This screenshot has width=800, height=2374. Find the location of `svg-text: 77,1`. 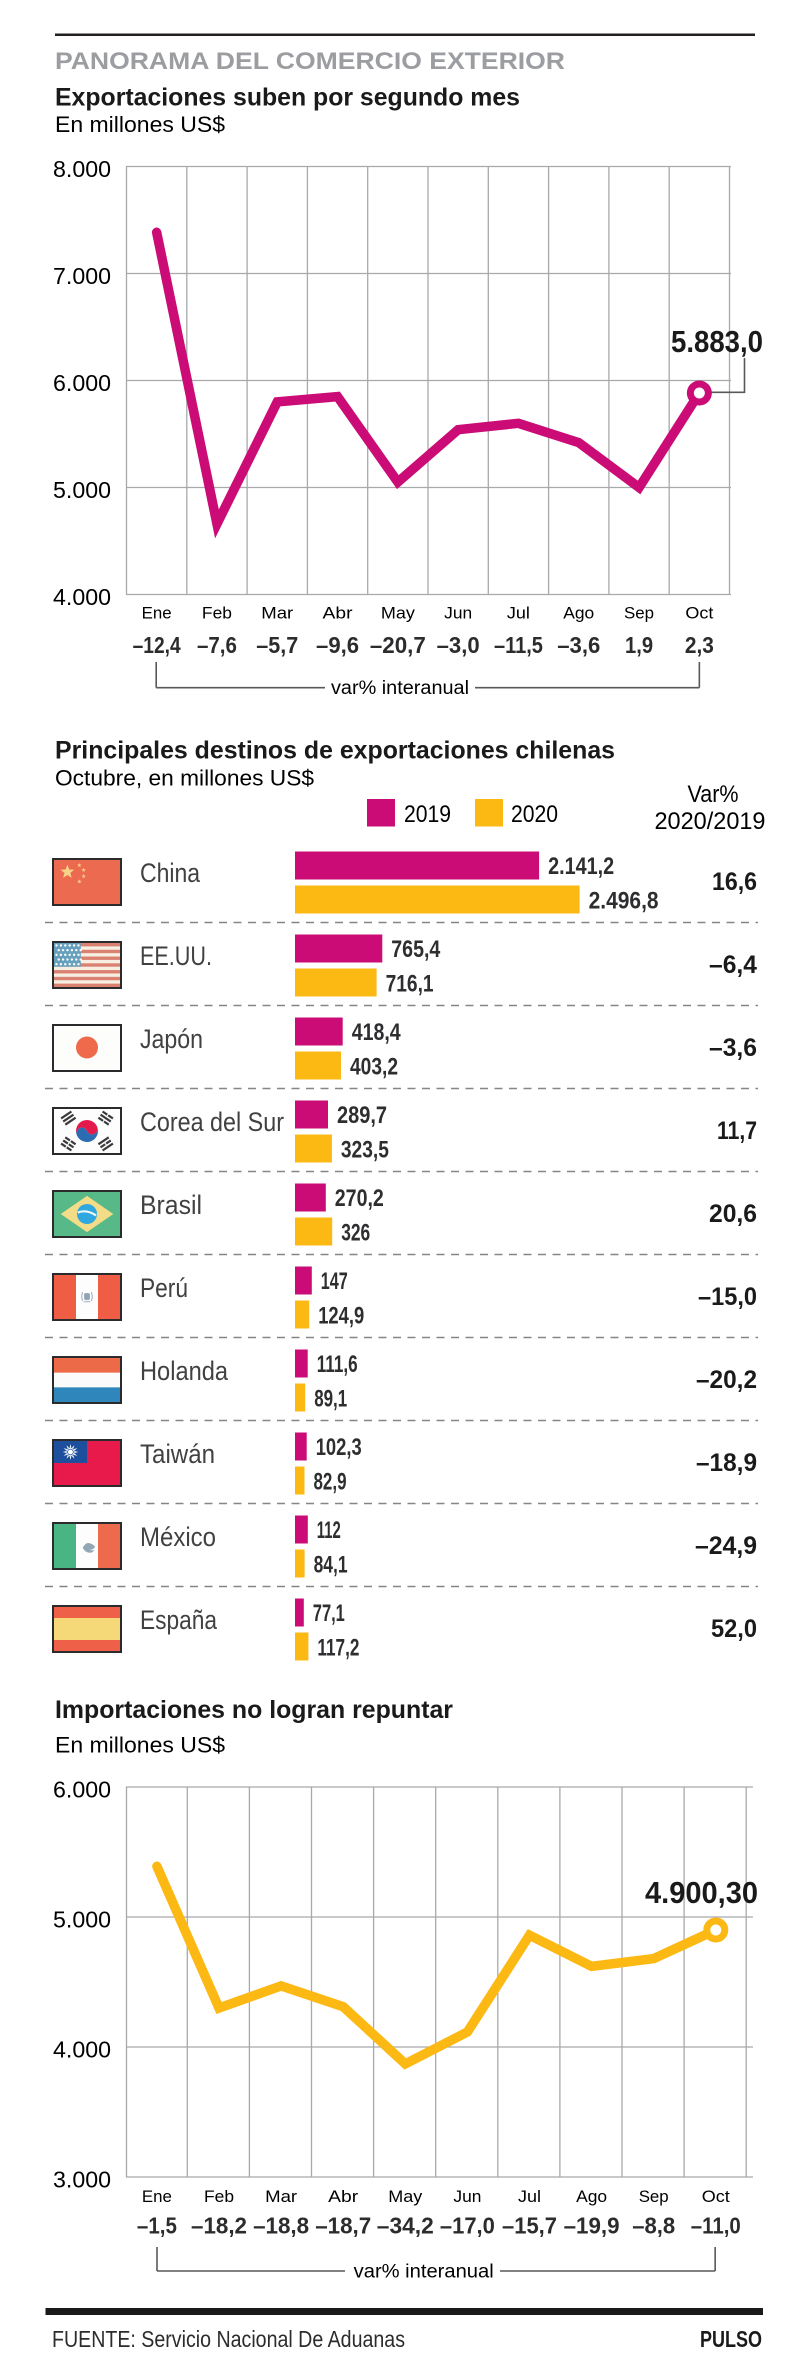

svg-text: 77,1 is located at coordinates (329, 1613).